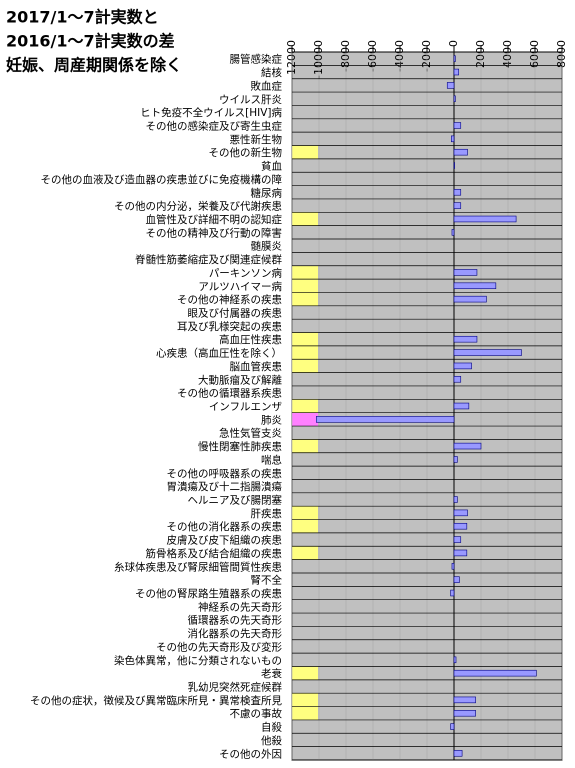 This screenshot has height=768, width=575. Describe the element at coordinates (256, 366) in the screenshot. I see `y-tick-label: 脳血管疾患` at that location.